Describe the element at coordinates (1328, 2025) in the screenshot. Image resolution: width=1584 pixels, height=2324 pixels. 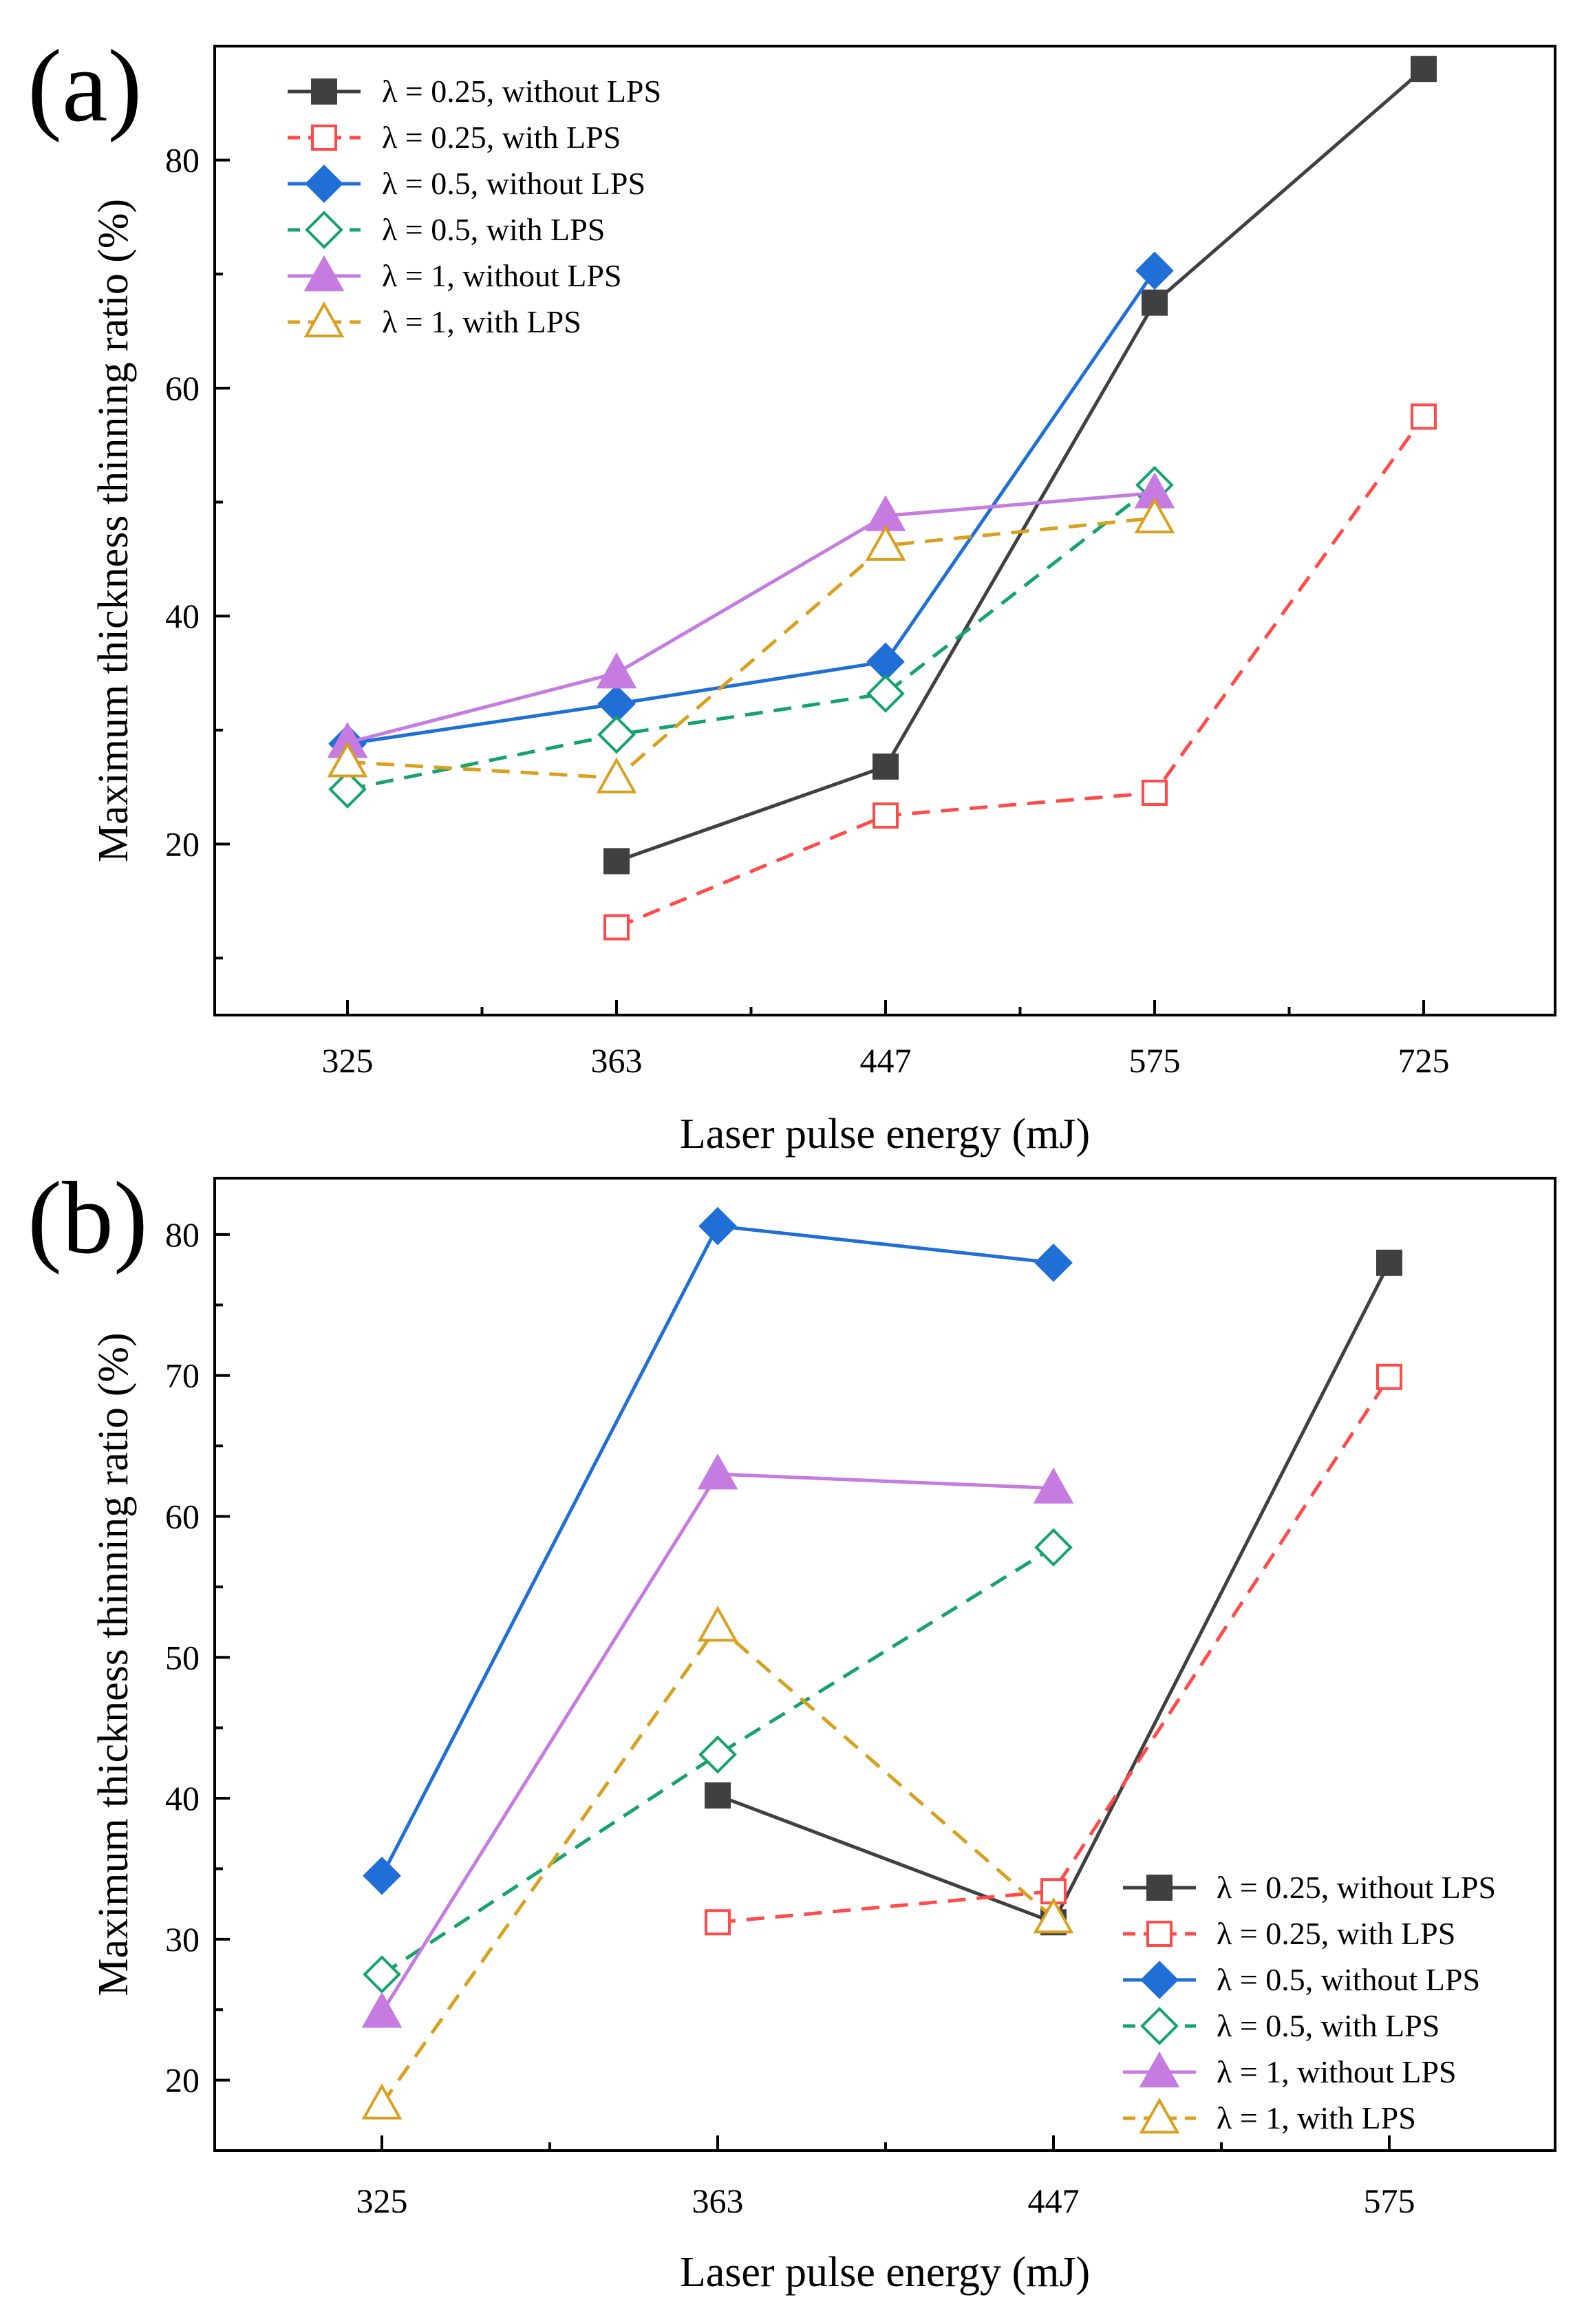
I see `legend-label: λ = 0.5, with LPS` at that location.